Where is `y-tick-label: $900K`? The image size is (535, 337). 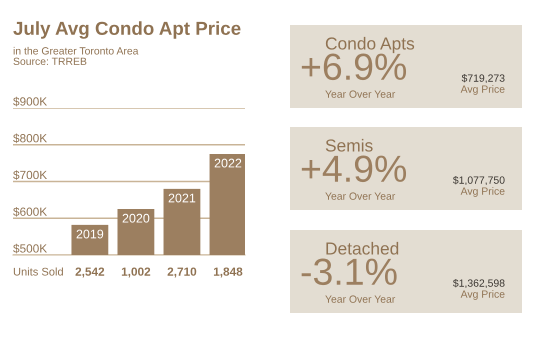 y-tick-label: $900K is located at coordinates (30, 101).